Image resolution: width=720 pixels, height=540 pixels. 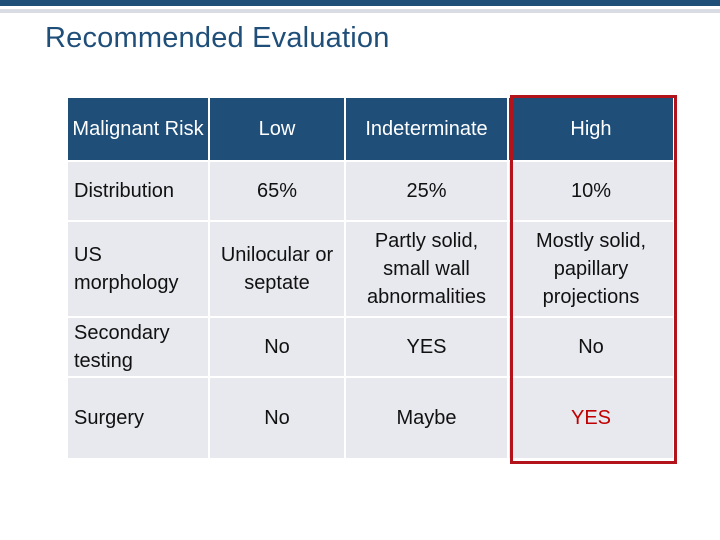 What do you see at coordinates (591, 347) in the screenshot?
I see `cell-testing-high: No` at bounding box center [591, 347].